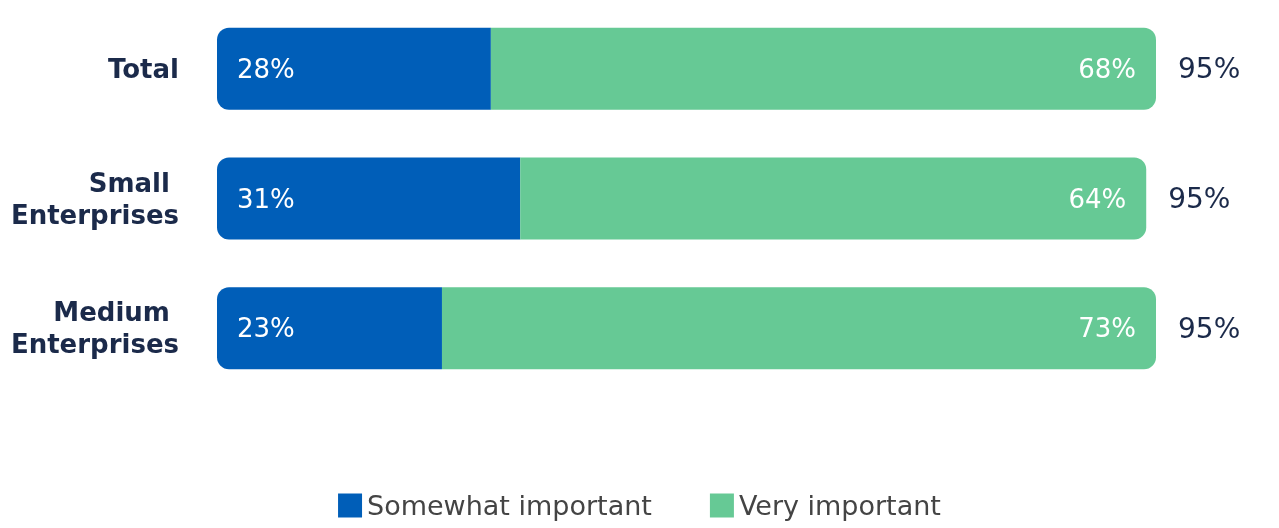 This screenshot has width=1279, height=528. Describe the element at coordinates (266, 198) in the screenshot. I see `data-label: 31%` at that location.